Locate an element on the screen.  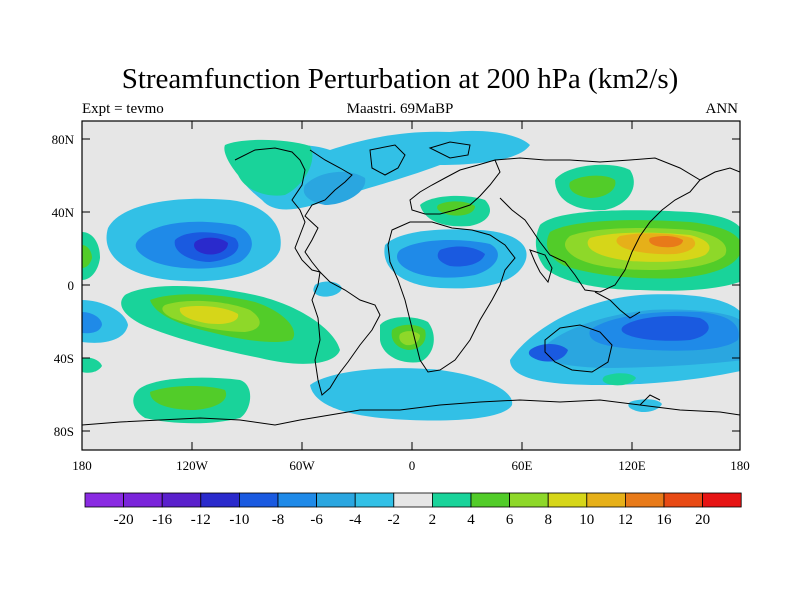
lon-label-60e: 60E is located at coordinates (522, 465).